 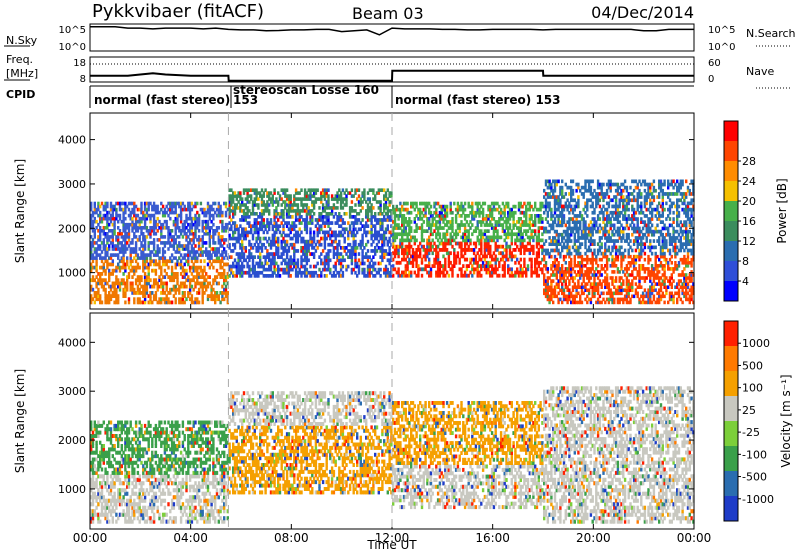 What do you see at coordinates (72, 30) in the screenshot?
I see `noise-left-tick-top: 10^5` at bounding box center [72, 30].